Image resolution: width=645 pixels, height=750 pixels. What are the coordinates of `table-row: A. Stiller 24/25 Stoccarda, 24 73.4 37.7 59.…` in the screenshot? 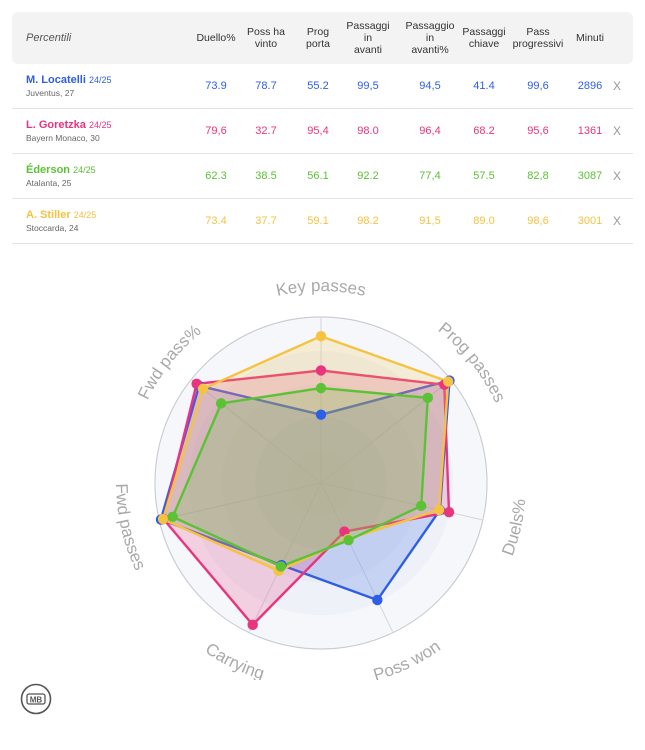 It's located at (322, 221).